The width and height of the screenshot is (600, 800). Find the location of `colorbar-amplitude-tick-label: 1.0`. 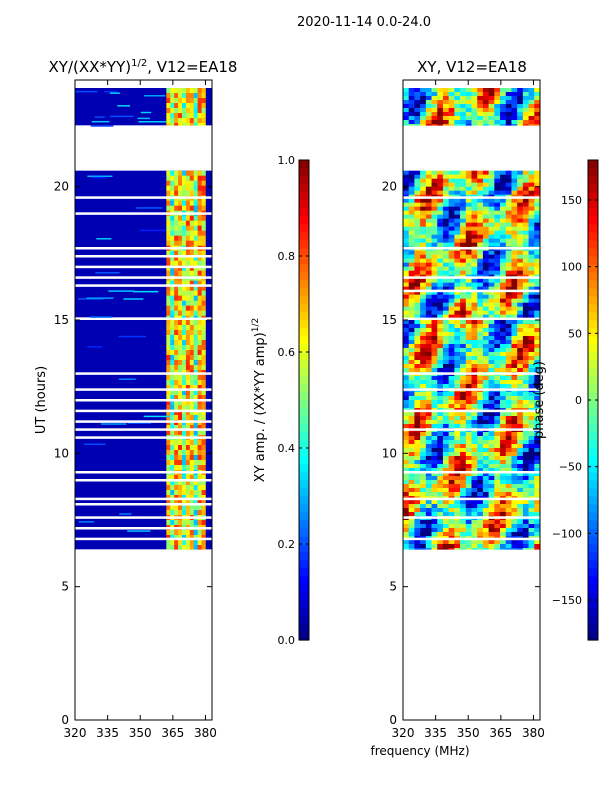

colorbar-amplitude-tick-label: 1.0 is located at coordinates (287, 160).